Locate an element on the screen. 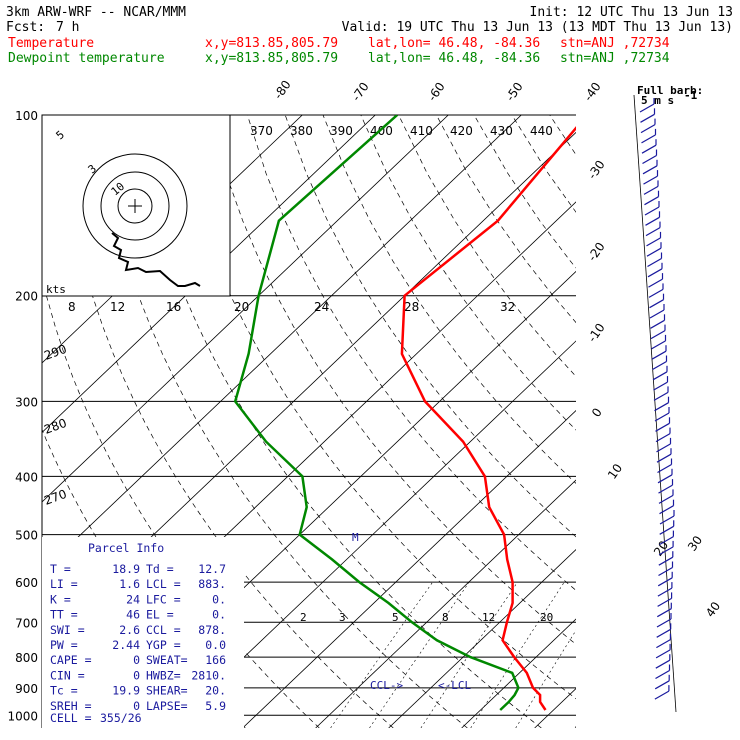 This screenshot has height=740, width=740. theta-label: 370 is located at coordinates (261, 131).